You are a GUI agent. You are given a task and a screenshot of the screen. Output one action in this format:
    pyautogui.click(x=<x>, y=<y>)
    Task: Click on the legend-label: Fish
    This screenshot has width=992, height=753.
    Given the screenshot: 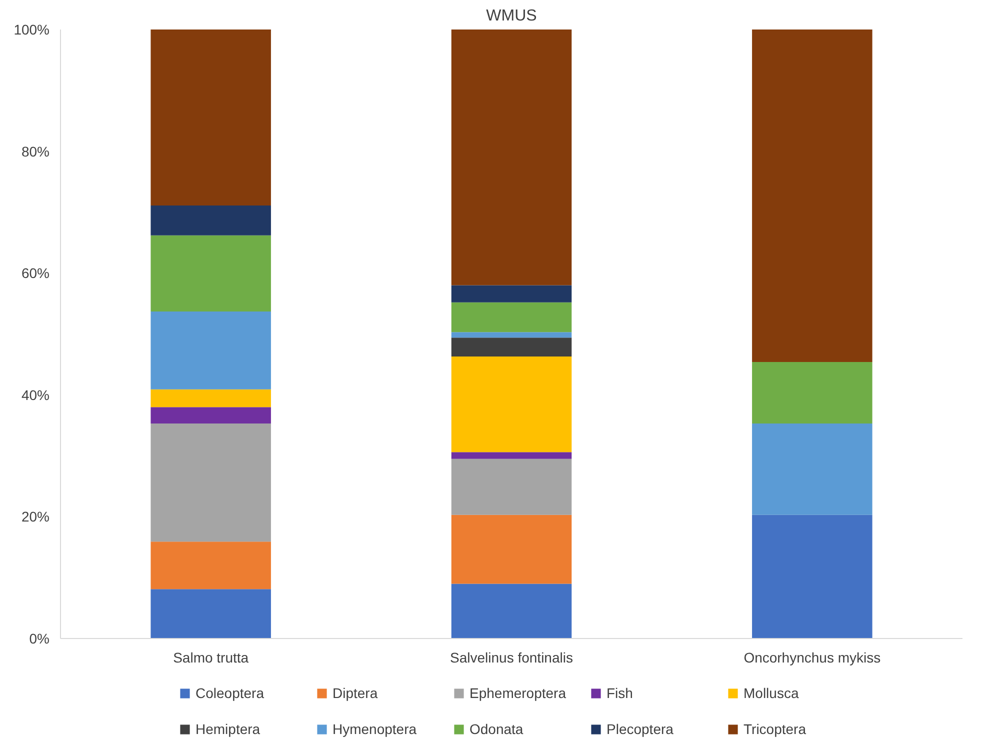 What is the action you would take?
    pyautogui.click(x=620, y=692)
    